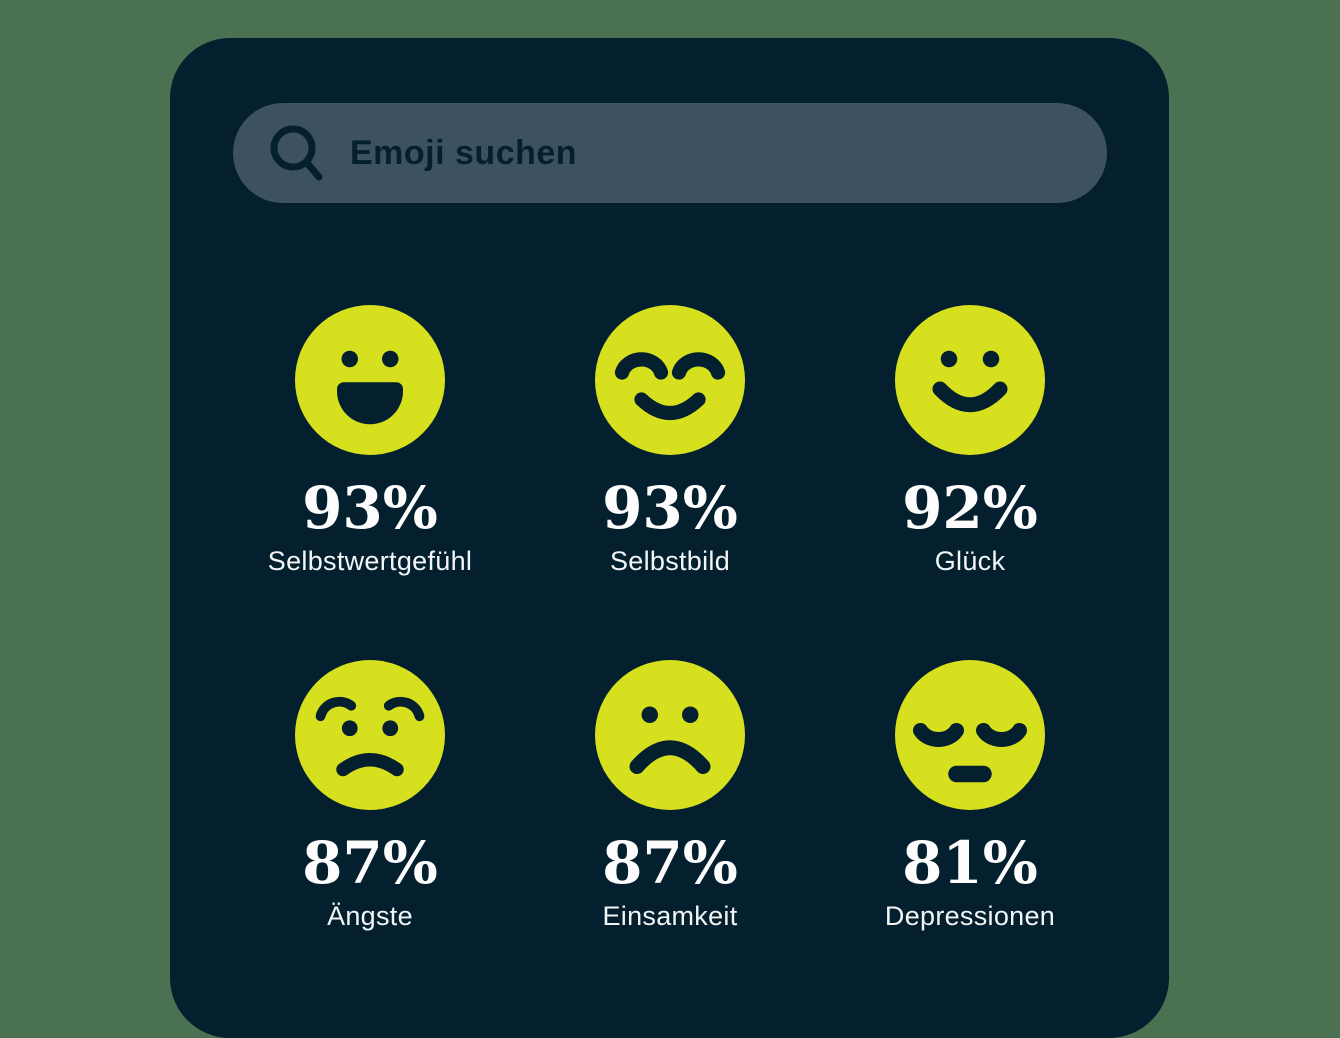 This screenshot has width=1340, height=1038. Describe the element at coordinates (970, 735) in the screenshot. I see `sleepy-face-icon` at that location.